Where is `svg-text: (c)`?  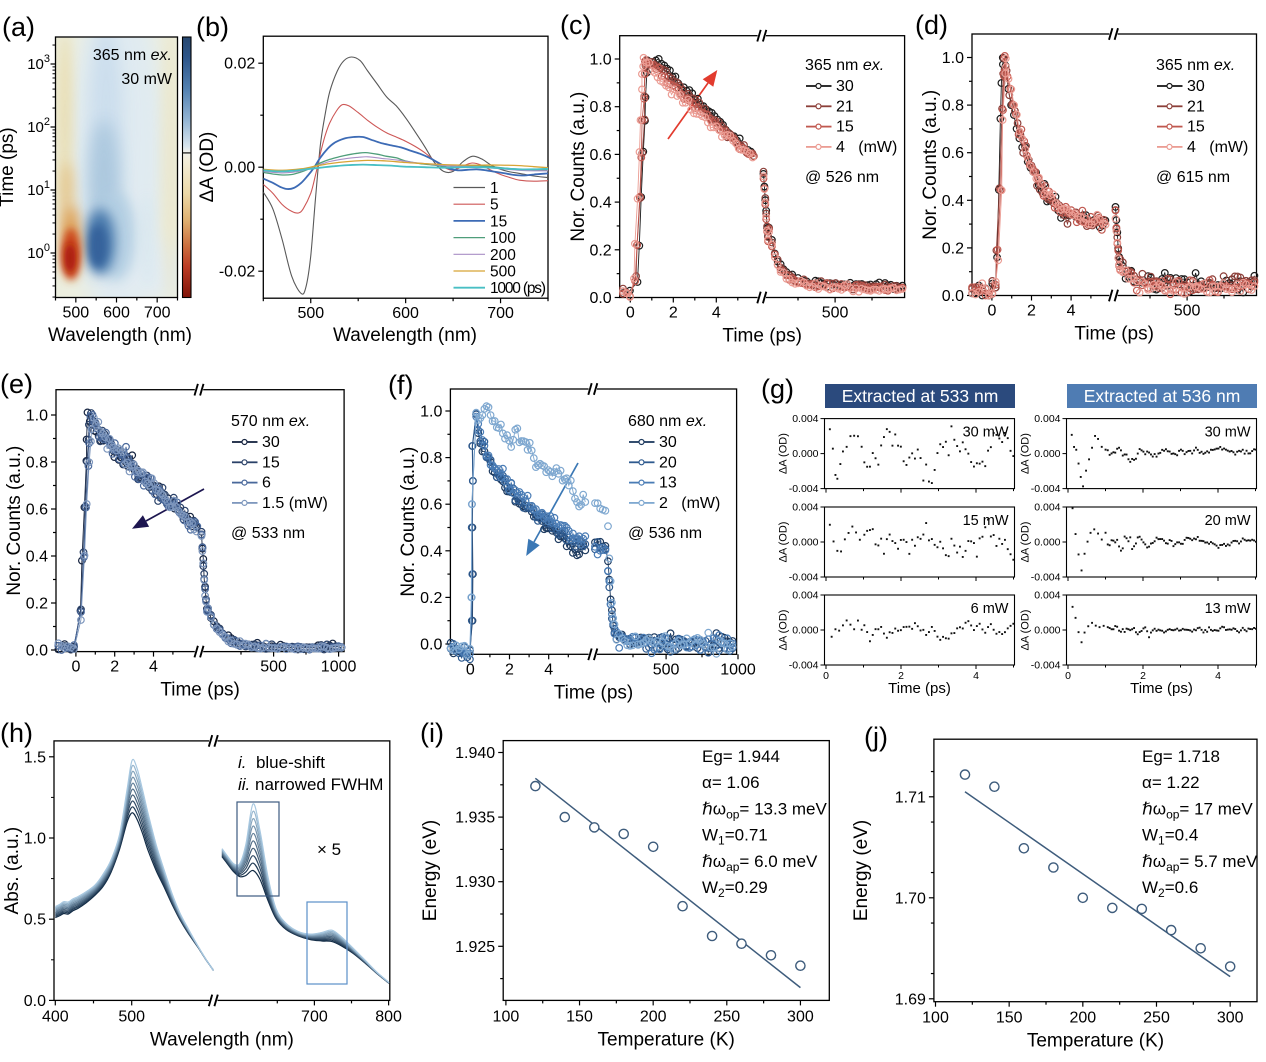
svg-text: (c) is located at coordinates (575, 25).